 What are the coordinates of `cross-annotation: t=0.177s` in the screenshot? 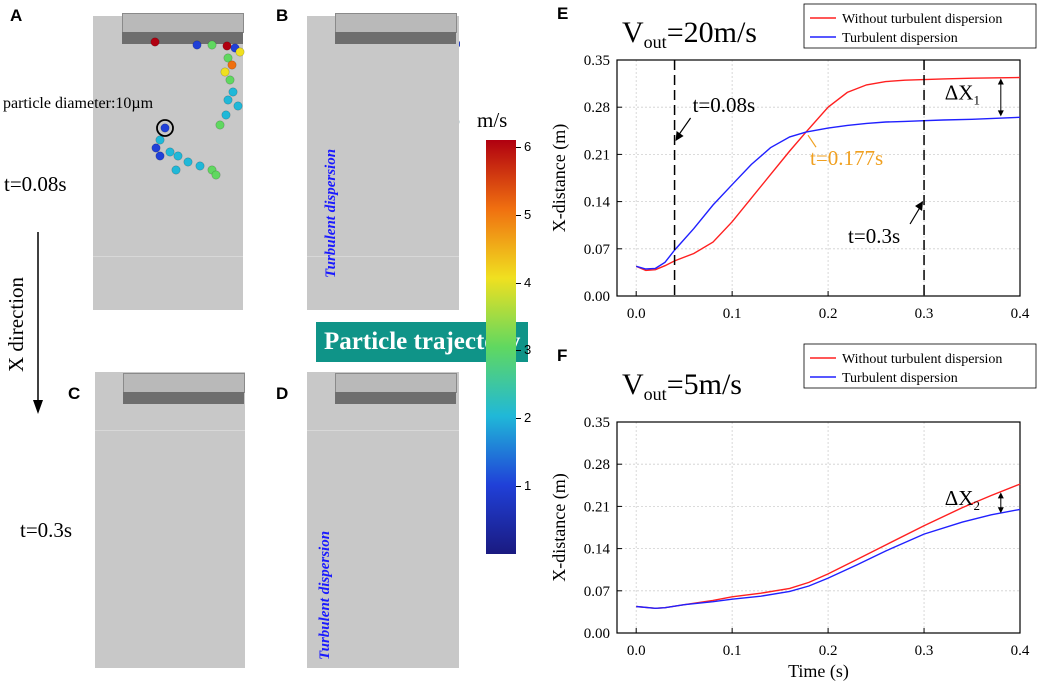 It's located at (846, 158).